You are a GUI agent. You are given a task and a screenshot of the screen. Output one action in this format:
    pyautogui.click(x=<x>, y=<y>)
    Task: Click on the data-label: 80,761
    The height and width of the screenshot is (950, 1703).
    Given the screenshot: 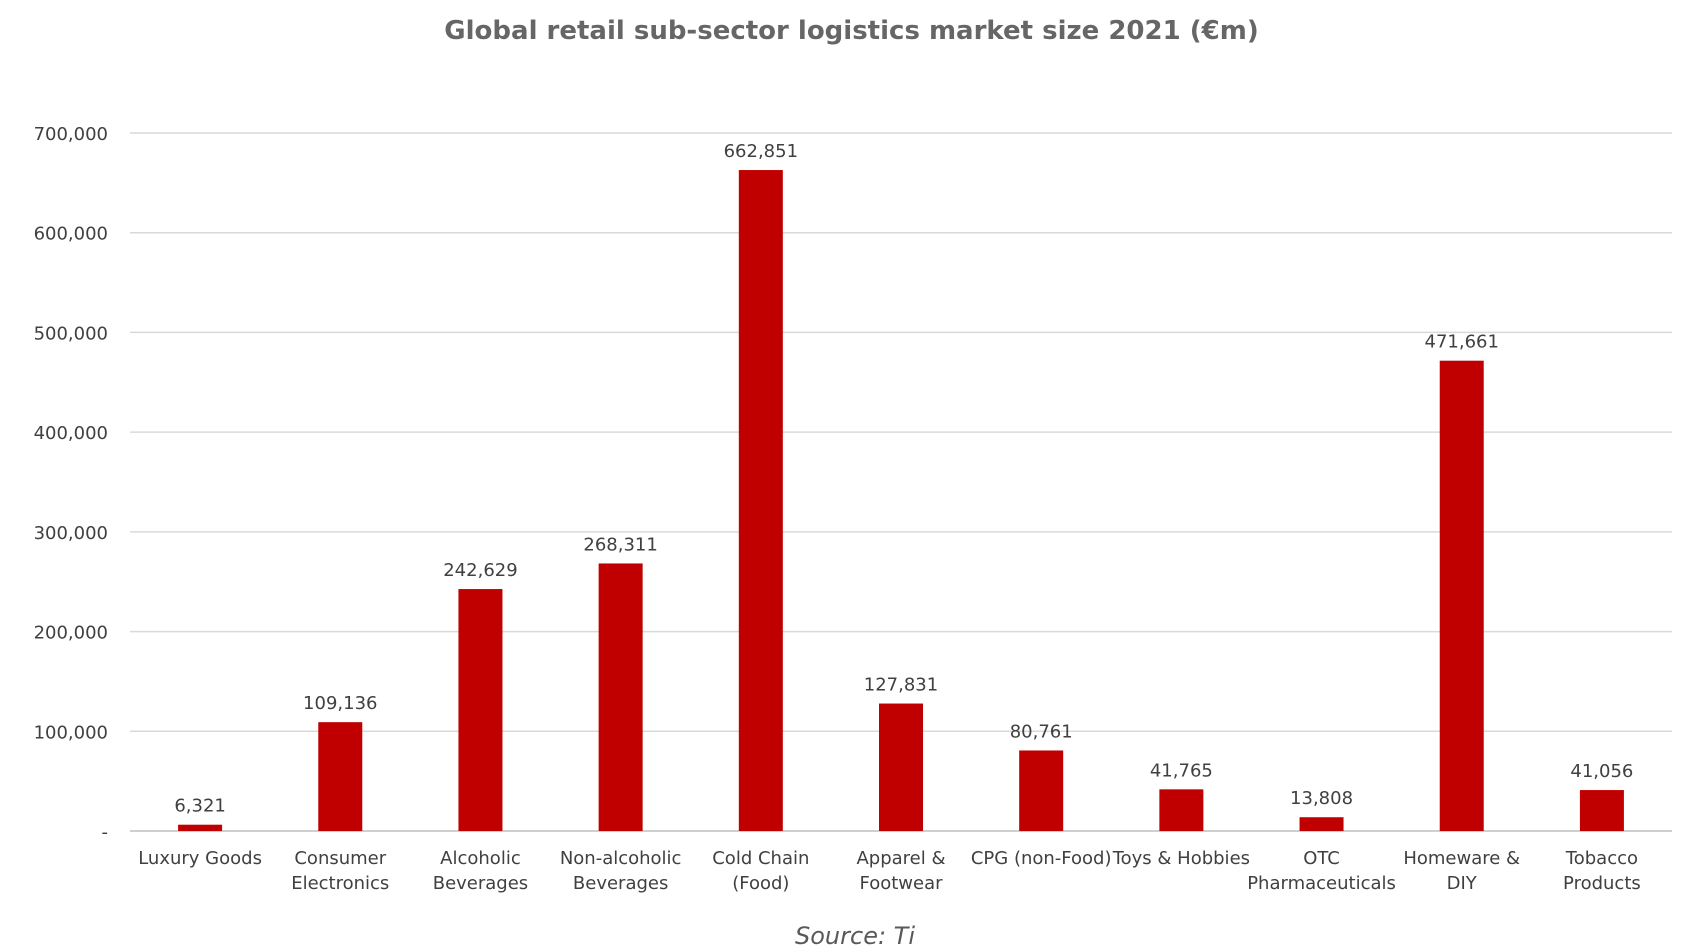 What is the action you would take?
    pyautogui.click(x=1041, y=731)
    